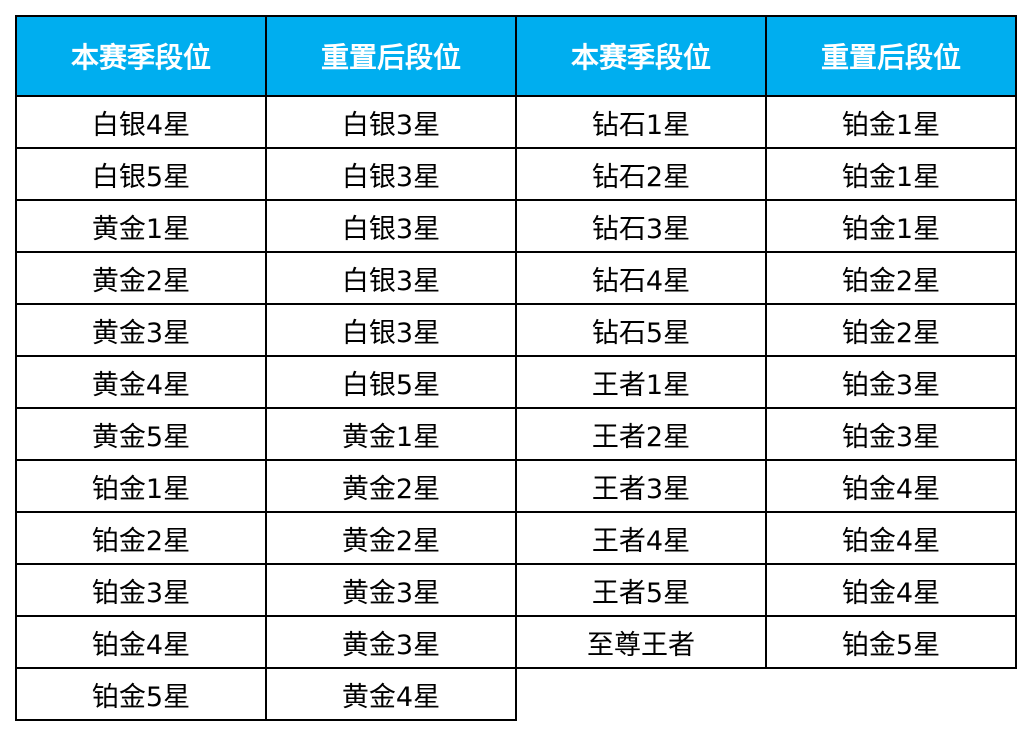 This screenshot has height=736, width=1032. What do you see at coordinates (141, 174) in the screenshot?
I see `current-rank-cell: 白银5星` at bounding box center [141, 174].